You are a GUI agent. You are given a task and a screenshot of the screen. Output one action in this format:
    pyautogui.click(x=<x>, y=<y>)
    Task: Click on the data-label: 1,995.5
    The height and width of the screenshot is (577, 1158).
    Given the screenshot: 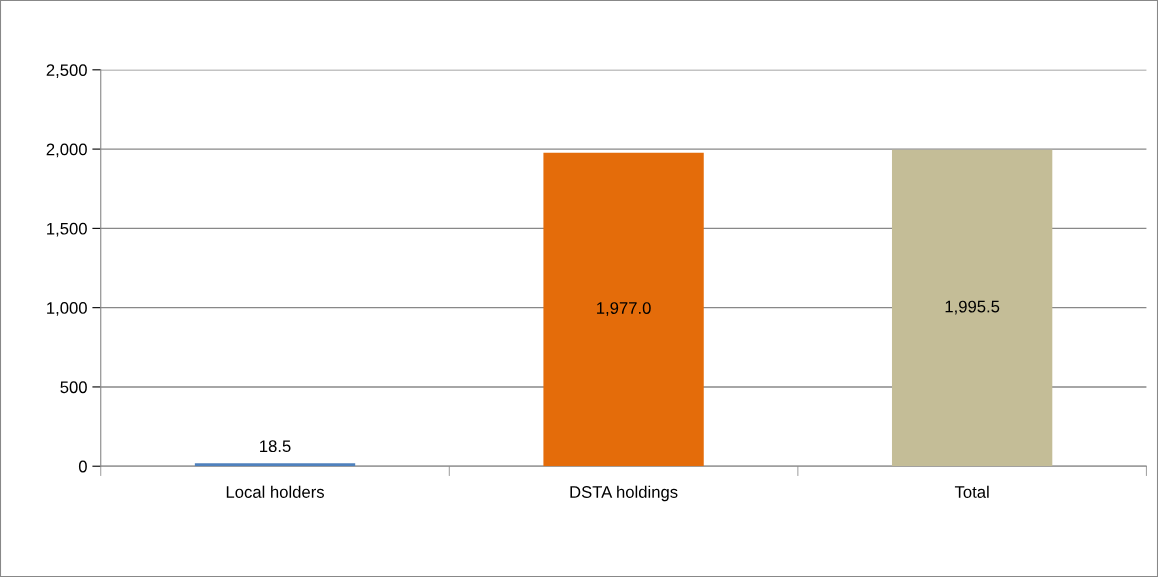 What is the action you would take?
    pyautogui.click(x=972, y=307)
    